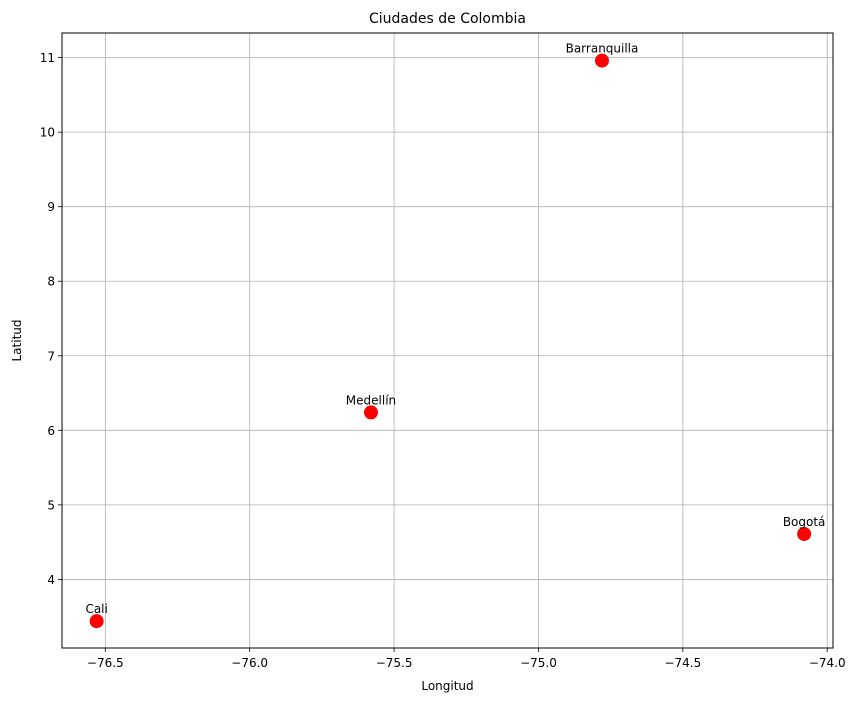 Image resolution: width=851 pixels, height=705 pixels. What do you see at coordinates (466, 659) in the screenshot?
I see `x-axis: −76.5 −76.0 −75.5 −75.0 −74.5 −74.0` at bounding box center [466, 659].